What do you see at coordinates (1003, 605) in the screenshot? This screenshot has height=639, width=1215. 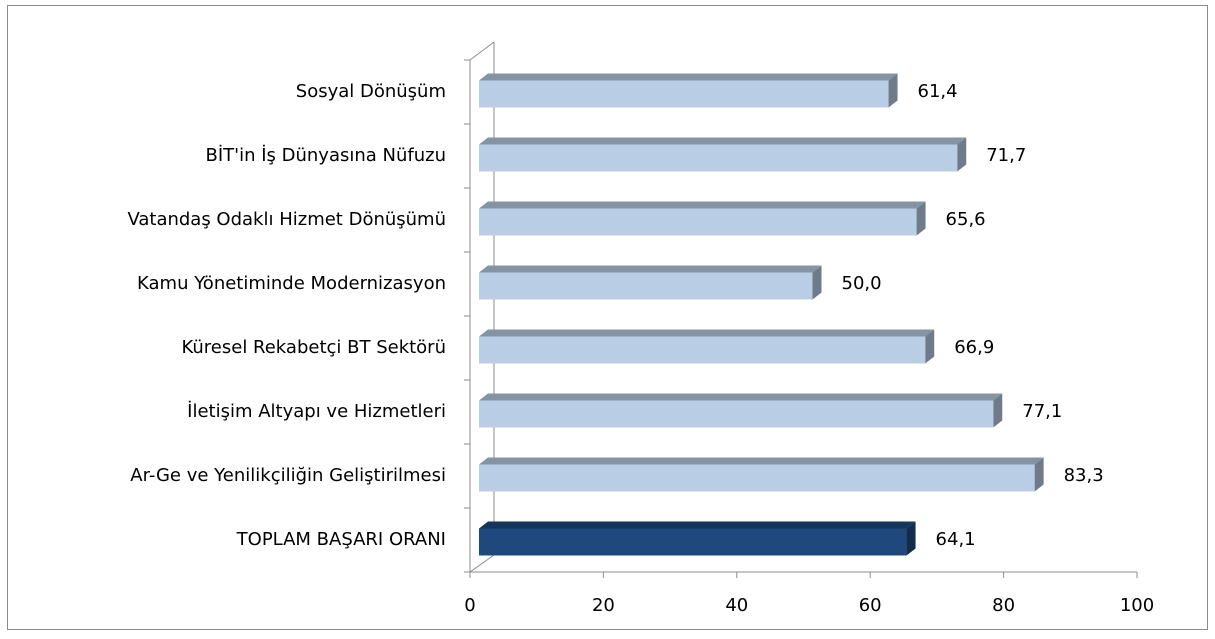 I see `x-tick-label: 80` at bounding box center [1003, 605].